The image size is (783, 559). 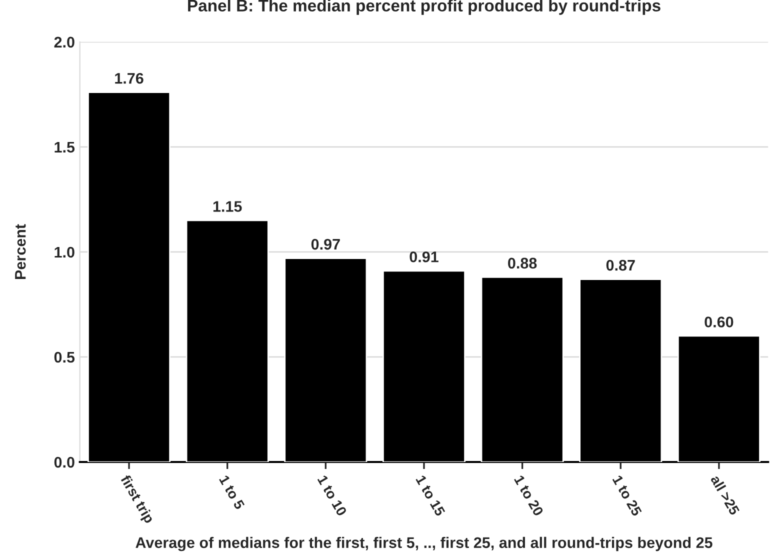 What do you see at coordinates (627, 495) in the screenshot?
I see `x-tick-label: 1 to 25` at bounding box center [627, 495].